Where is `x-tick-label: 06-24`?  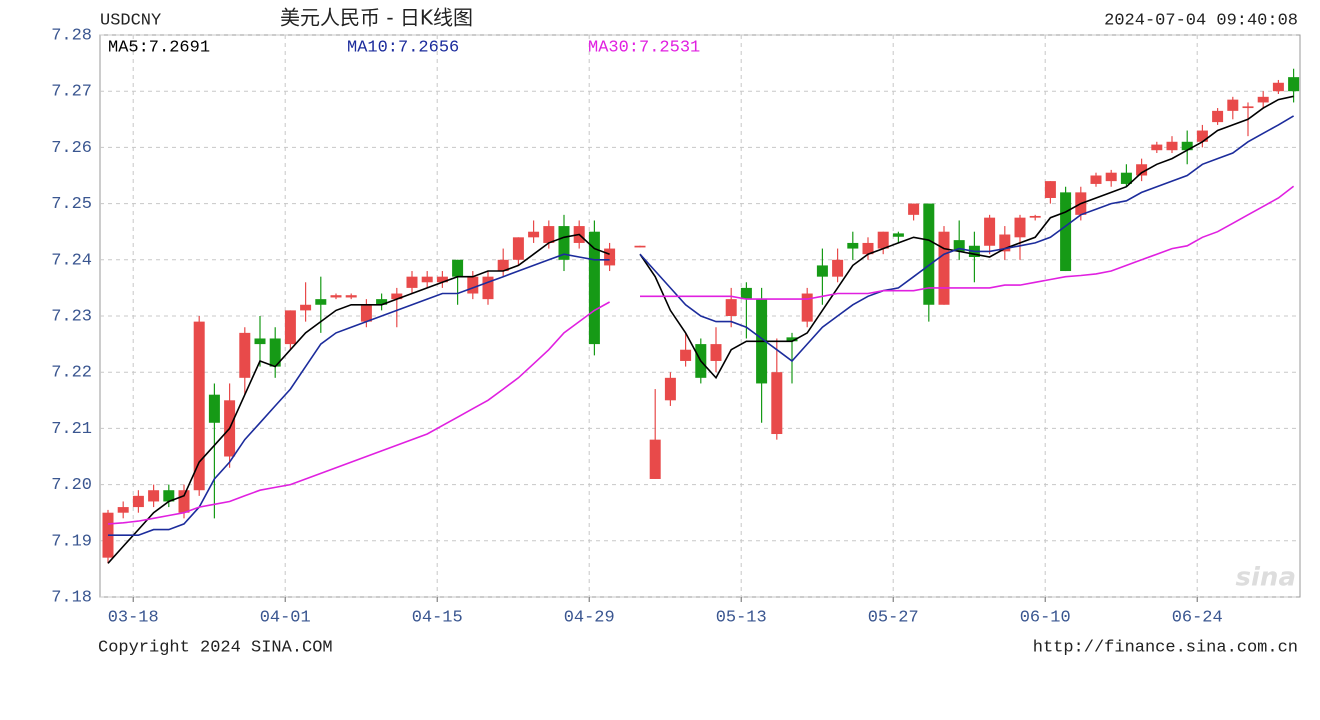
x-tick-label: 06-24 is located at coordinates (1197, 617).